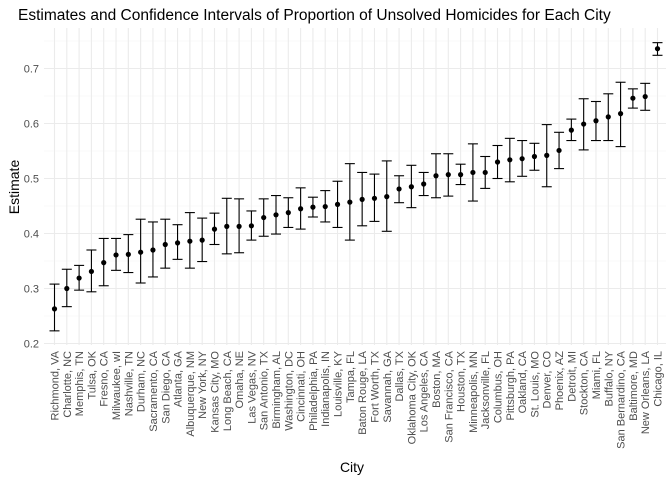 The image size is (672, 480). I want to click on x-tick-label: Fort Worth, TX, so click(375, 386).